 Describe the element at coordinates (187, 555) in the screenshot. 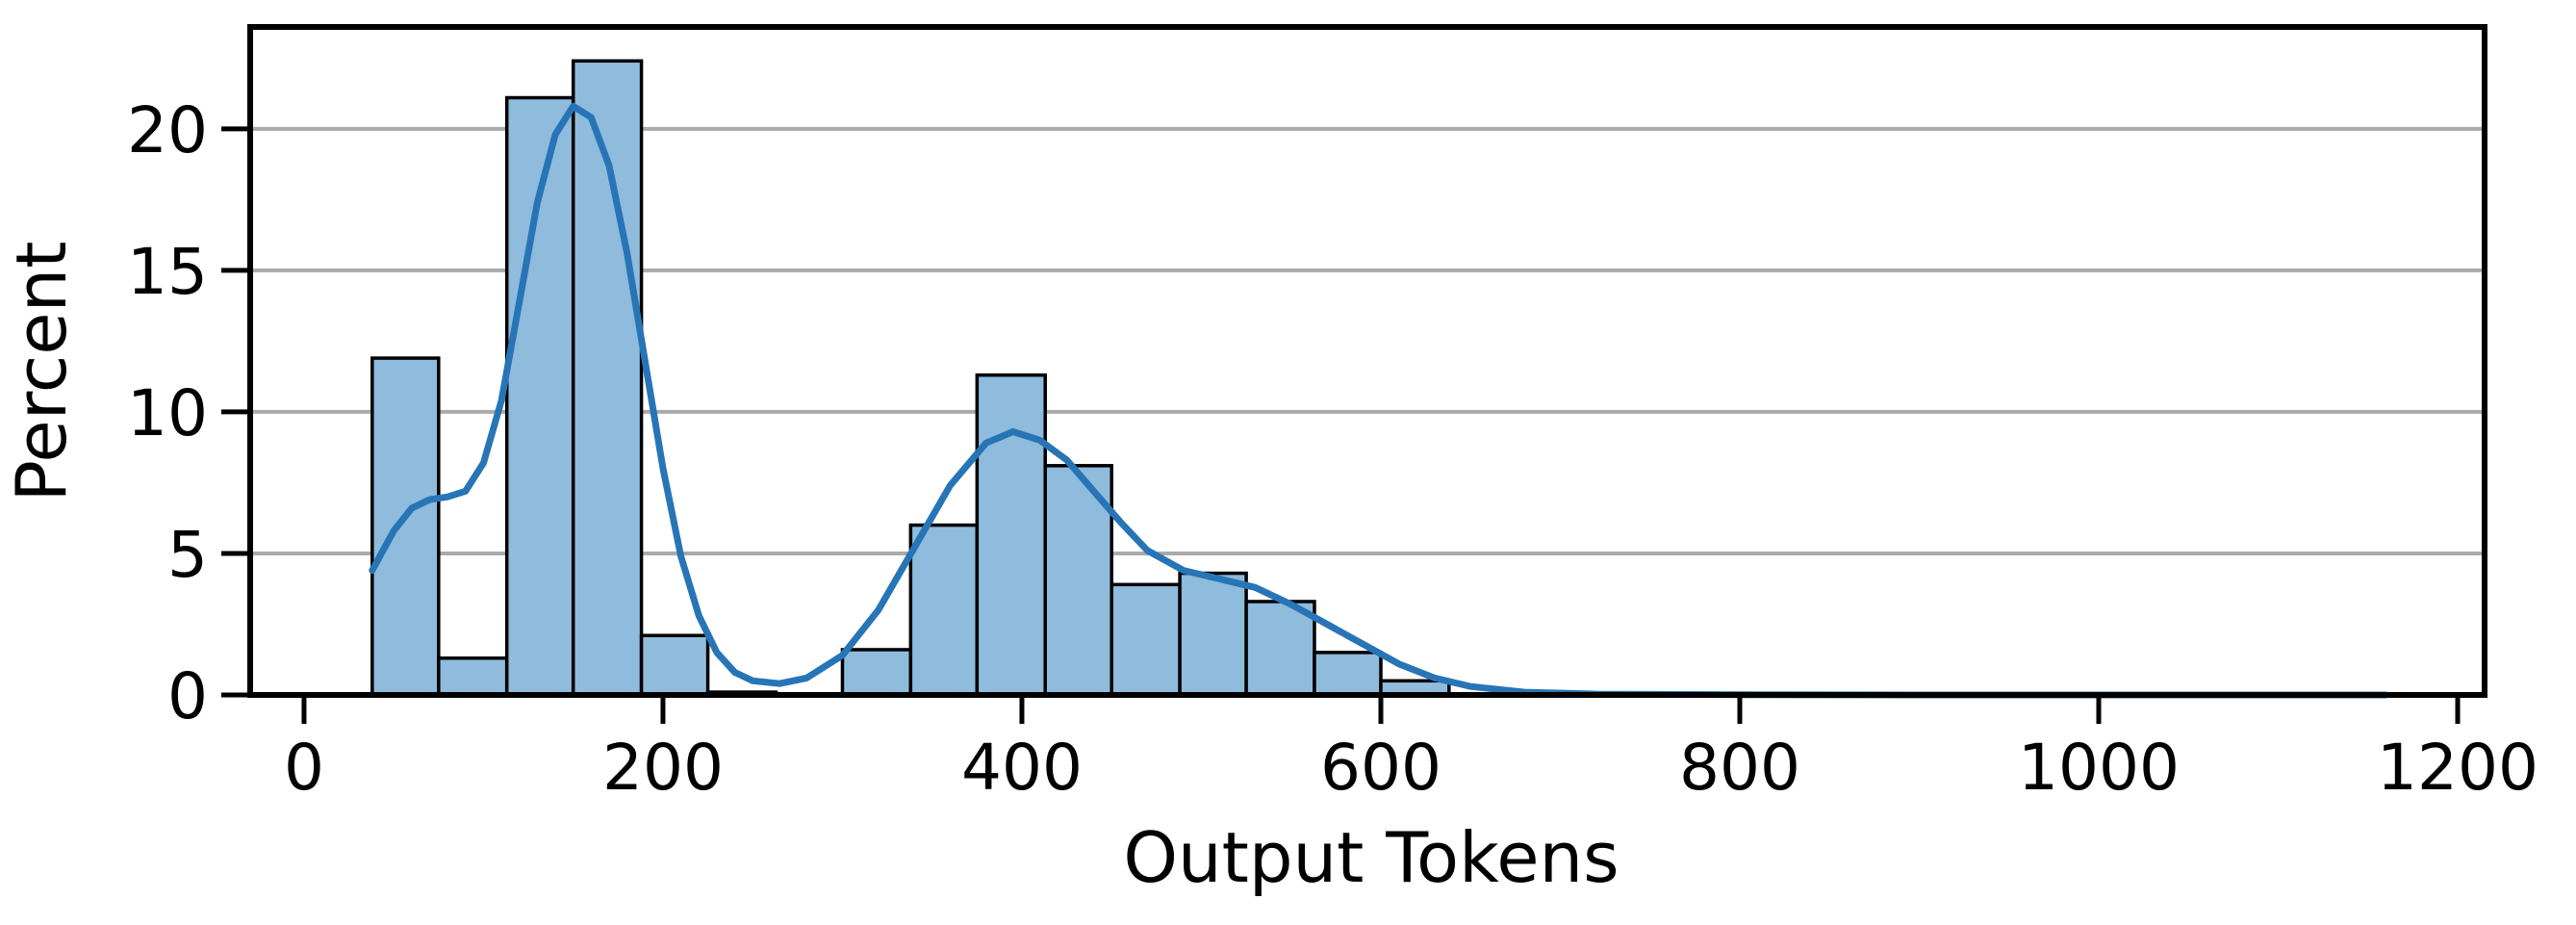

I see `y-tick-label-5: 5` at that location.